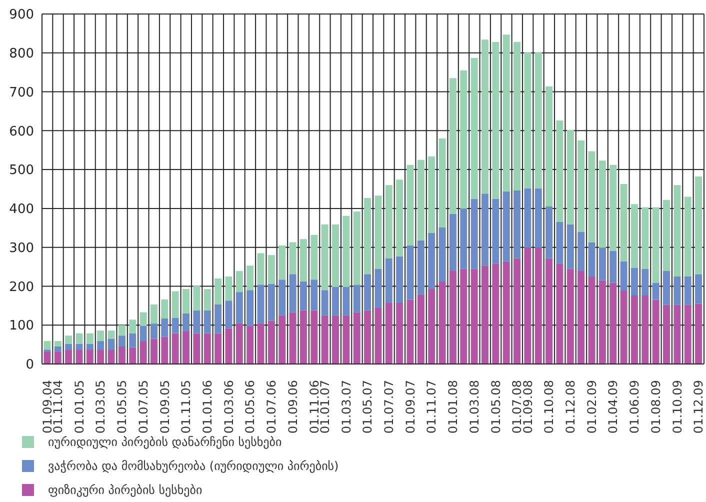 This screenshot has width=706, height=502. Describe the element at coordinates (125, 490) in the screenshot. I see `legend-label: ფიზიკური პირების სესხები` at that location.